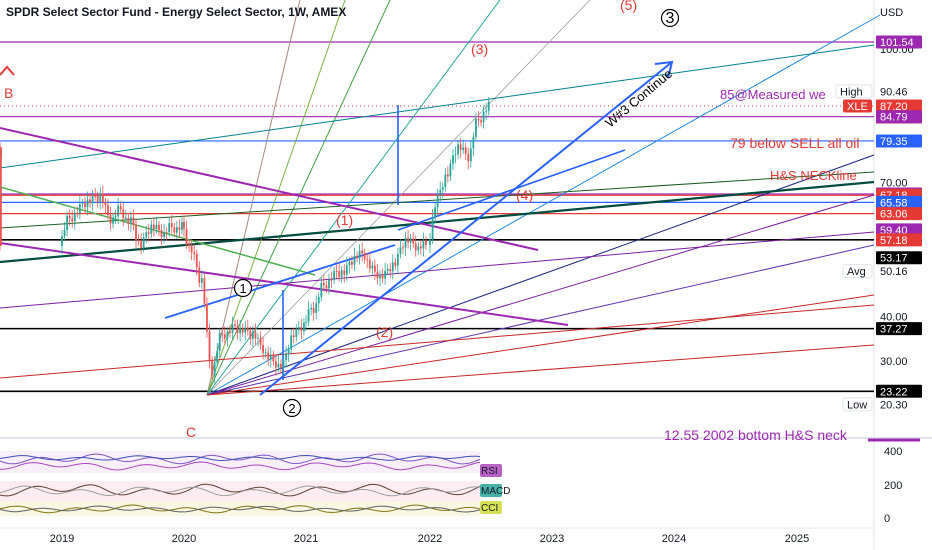 The image size is (932, 550). I want to click on indicator-tick: 400, so click(893, 452).